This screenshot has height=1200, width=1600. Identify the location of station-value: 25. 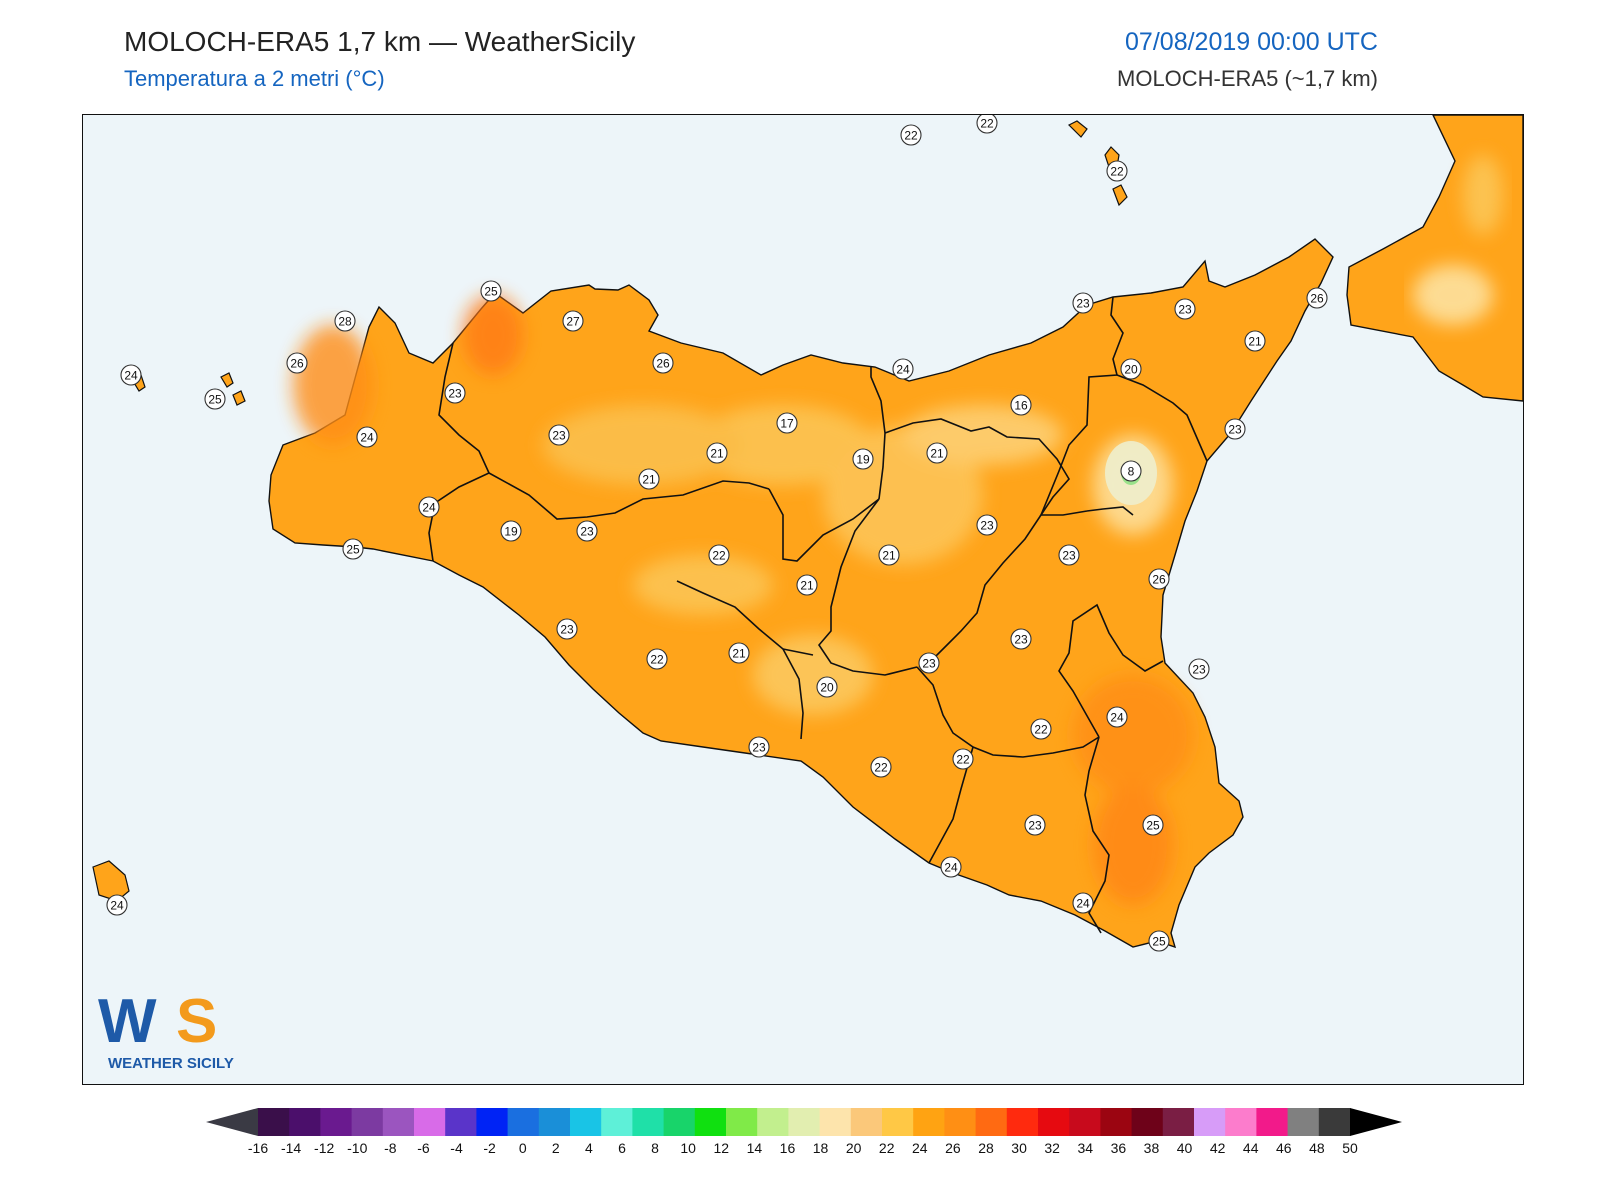
(353, 550).